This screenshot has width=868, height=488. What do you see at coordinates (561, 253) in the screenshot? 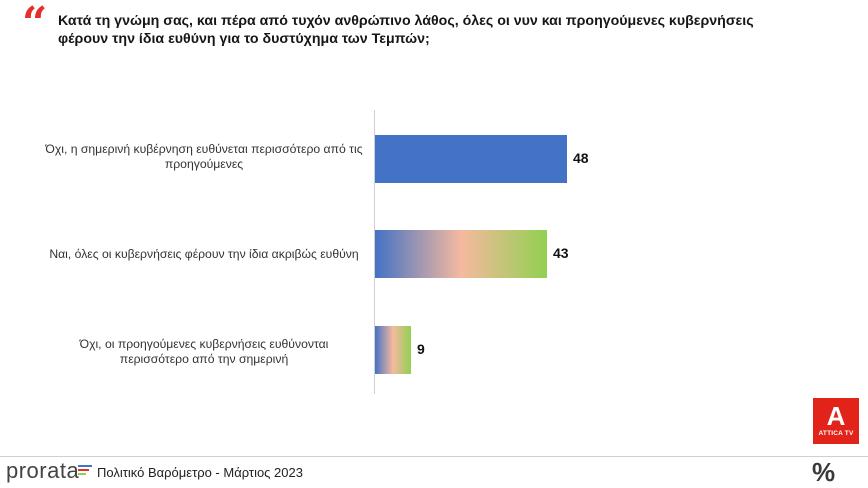
I see `data-label: 43` at bounding box center [561, 253].